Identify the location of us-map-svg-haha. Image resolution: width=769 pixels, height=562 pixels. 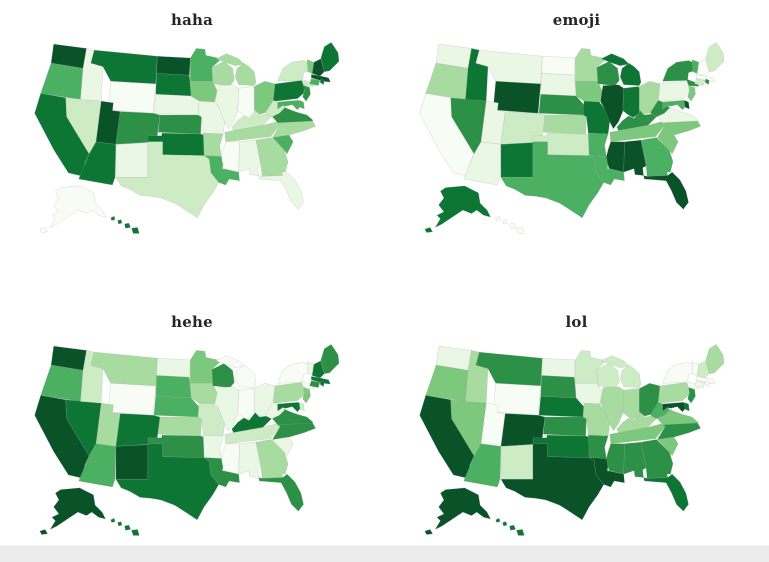
(187, 138).